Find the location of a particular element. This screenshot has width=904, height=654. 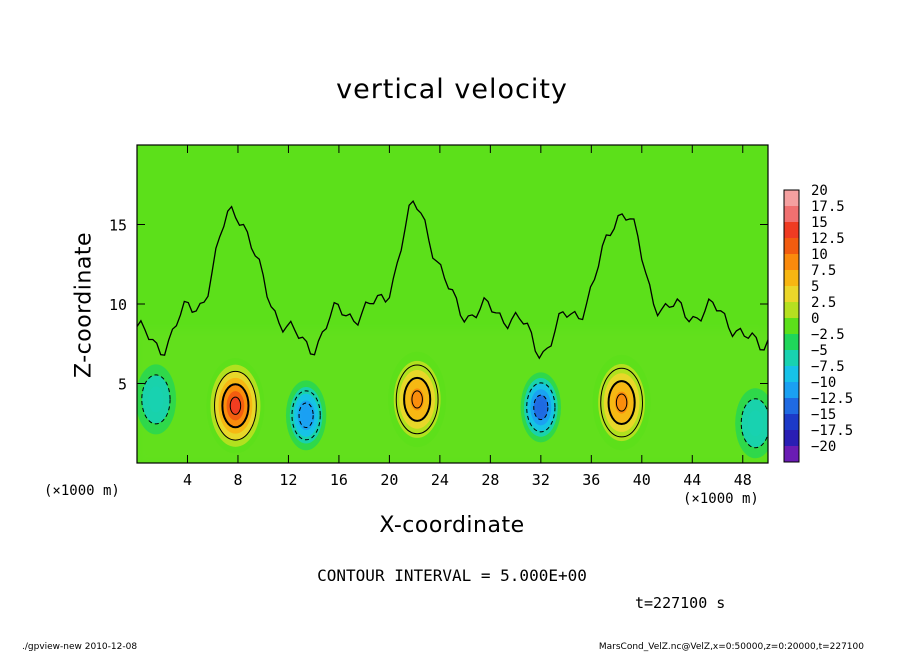

colorbar-label: −20 is located at coordinates (823, 447).